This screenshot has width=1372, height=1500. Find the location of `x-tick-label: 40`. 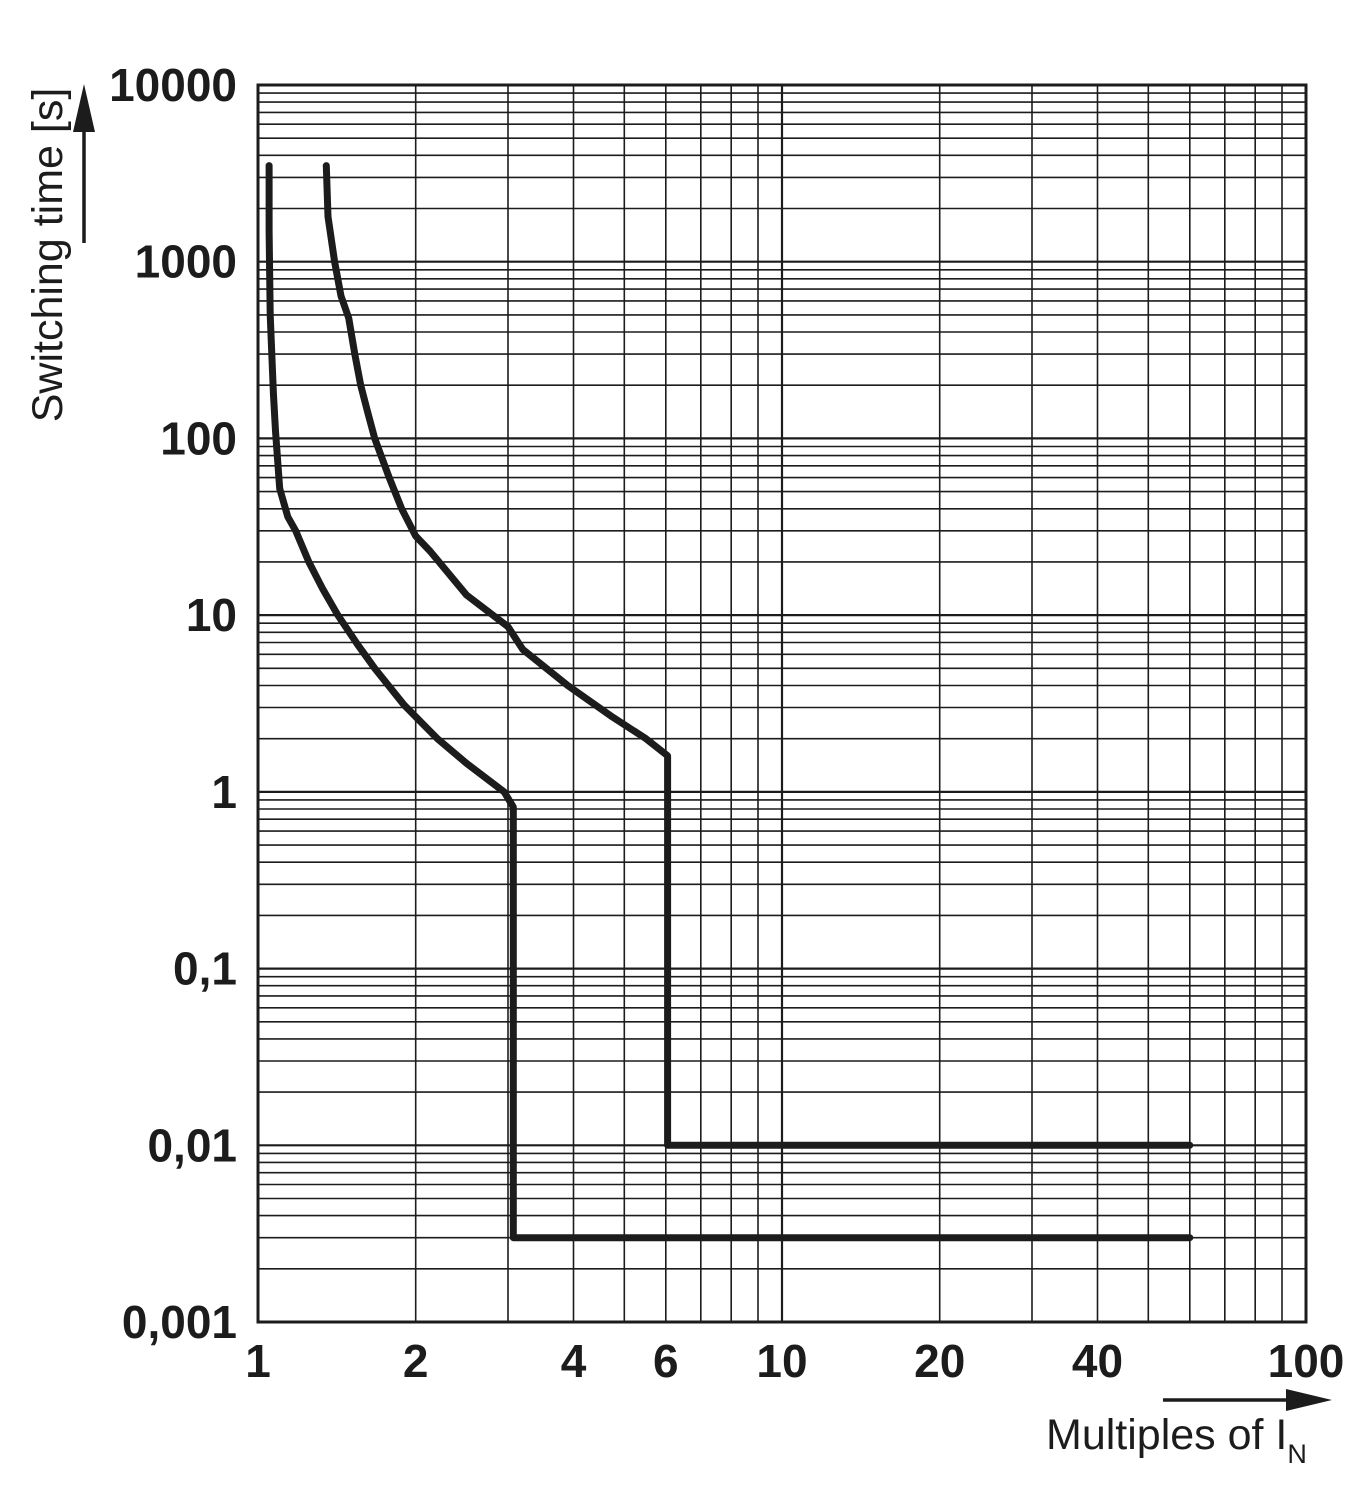

x-tick-label: 40 is located at coordinates (1097, 1361).